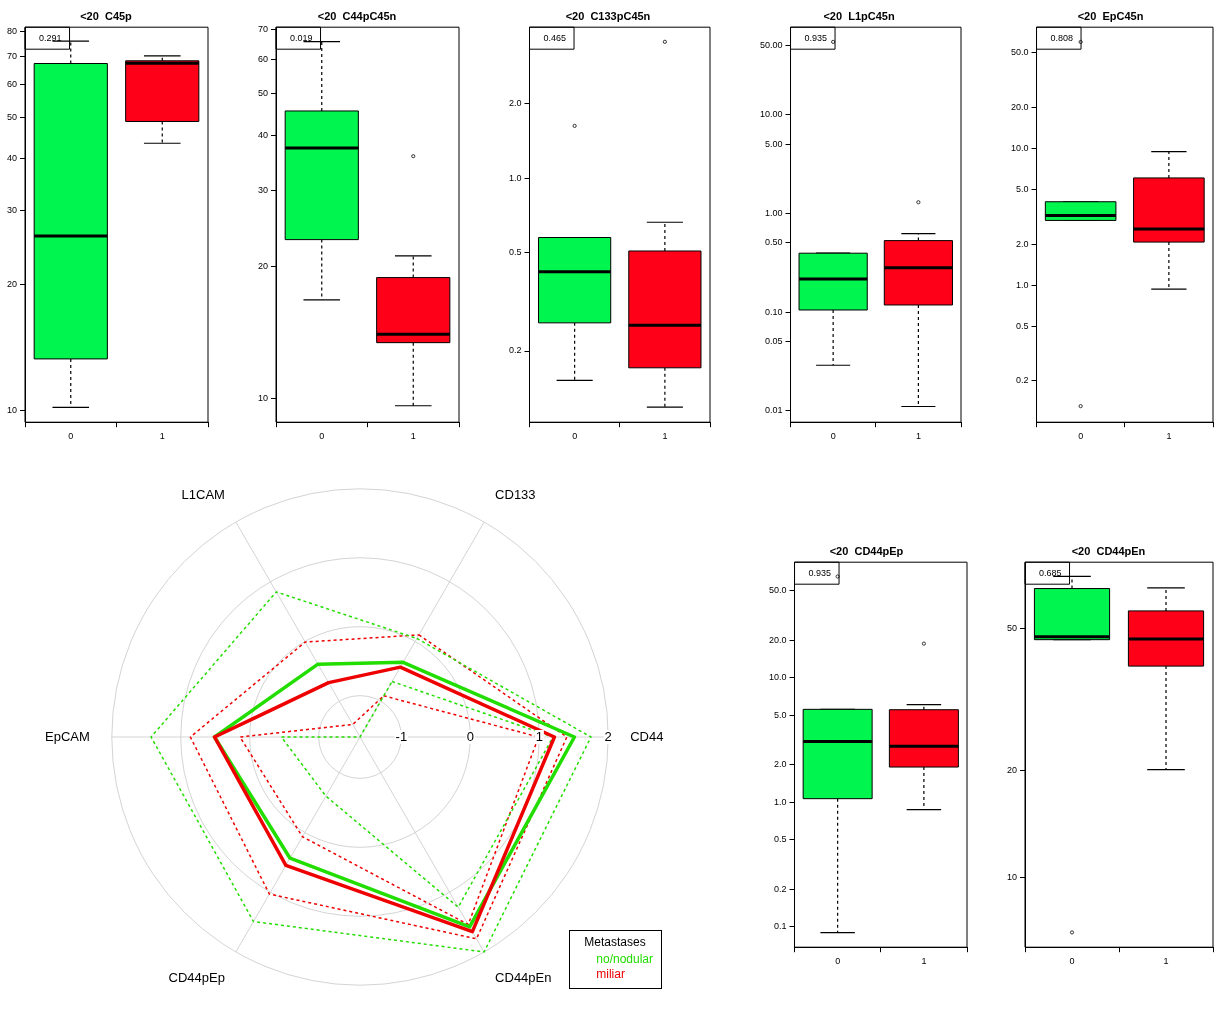 This screenshot has height=1034, width=1217. I want to click on annotation: 0.019, so click(301, 37).